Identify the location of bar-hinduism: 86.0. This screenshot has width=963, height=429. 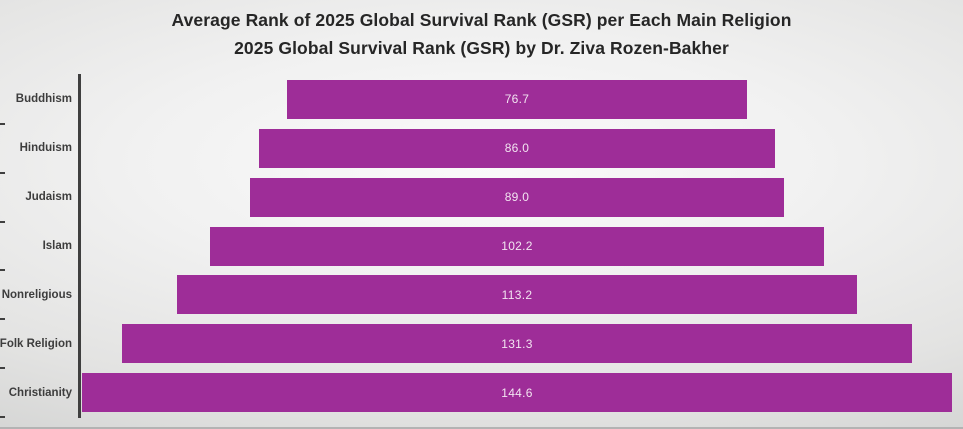
(517, 148).